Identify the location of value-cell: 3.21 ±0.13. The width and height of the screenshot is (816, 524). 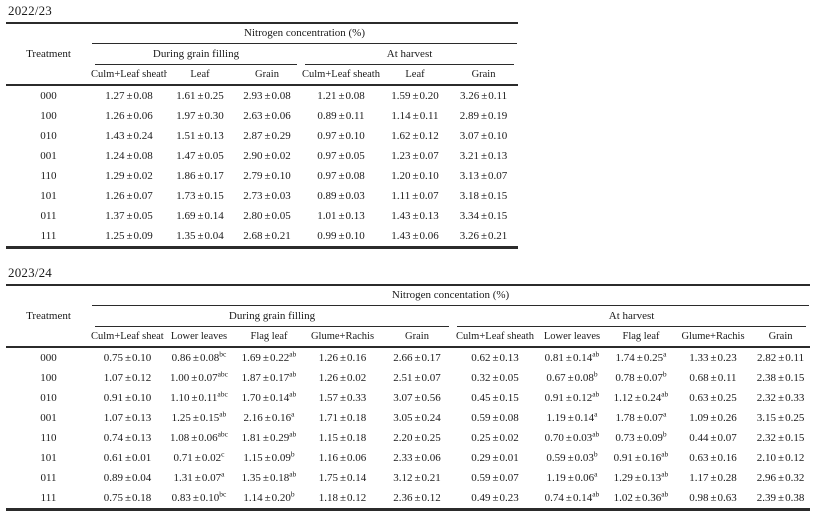
(483, 156).